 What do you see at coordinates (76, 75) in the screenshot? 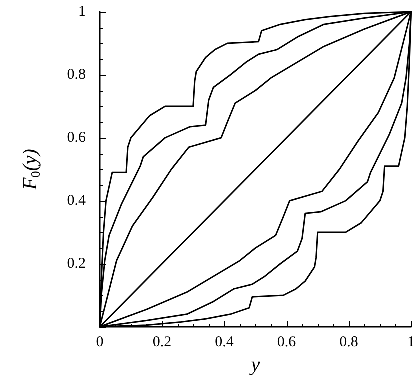
I see `y-tick-label: 0.8` at bounding box center [76, 75].